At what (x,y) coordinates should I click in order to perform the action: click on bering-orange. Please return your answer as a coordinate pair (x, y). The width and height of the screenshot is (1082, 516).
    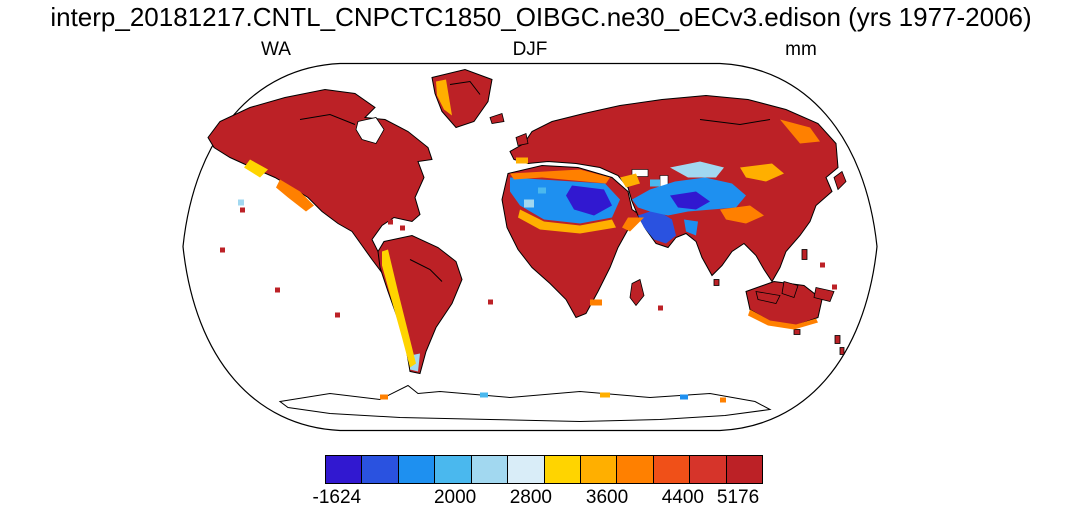
    Looking at the image, I should click on (800, 131).